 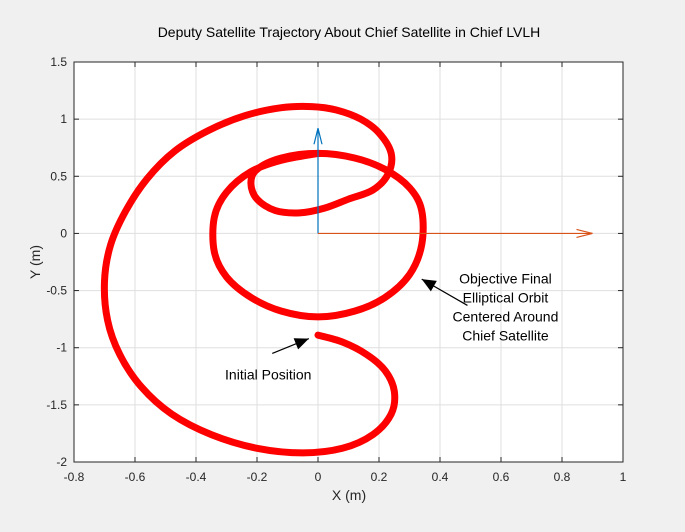 What do you see at coordinates (61, 462) in the screenshot?
I see `y-tick-label: -2` at bounding box center [61, 462].